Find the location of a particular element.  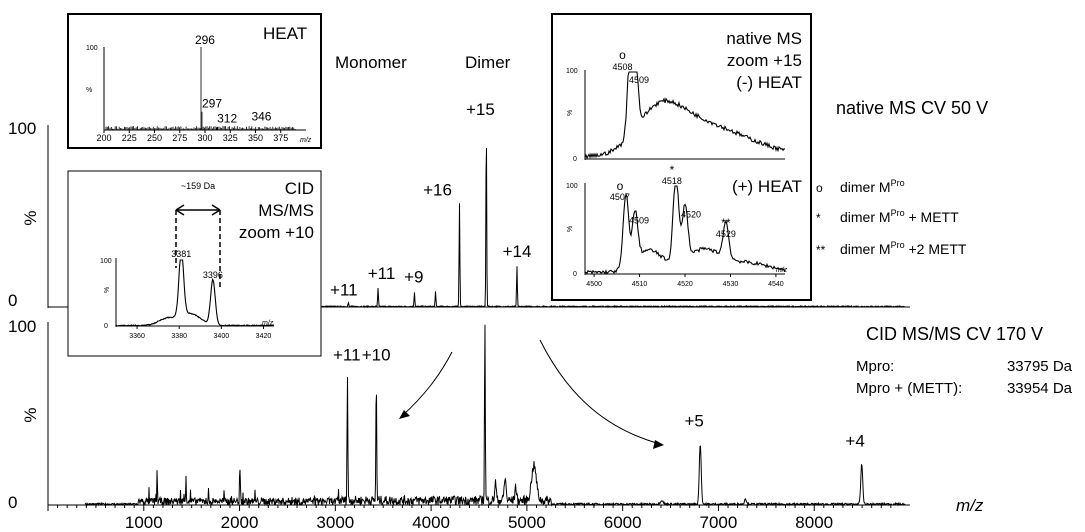

natz-a-peak-mark-0: o is located at coordinates (622, 55).